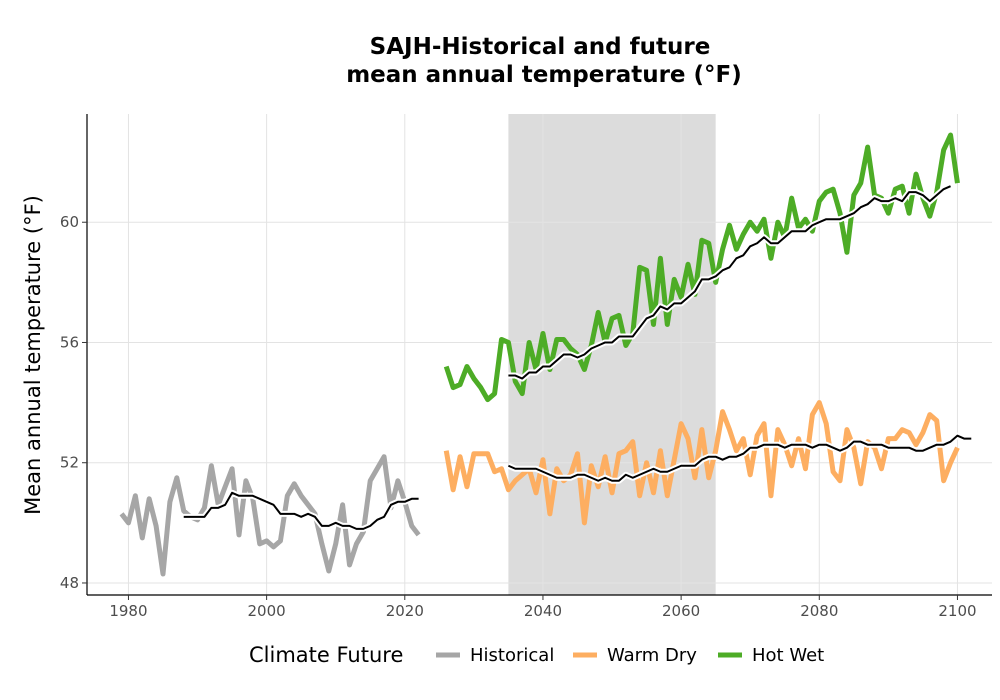 This screenshot has height=700, width=1000. I want to click on x-tick-label: 1980, so click(128, 611).